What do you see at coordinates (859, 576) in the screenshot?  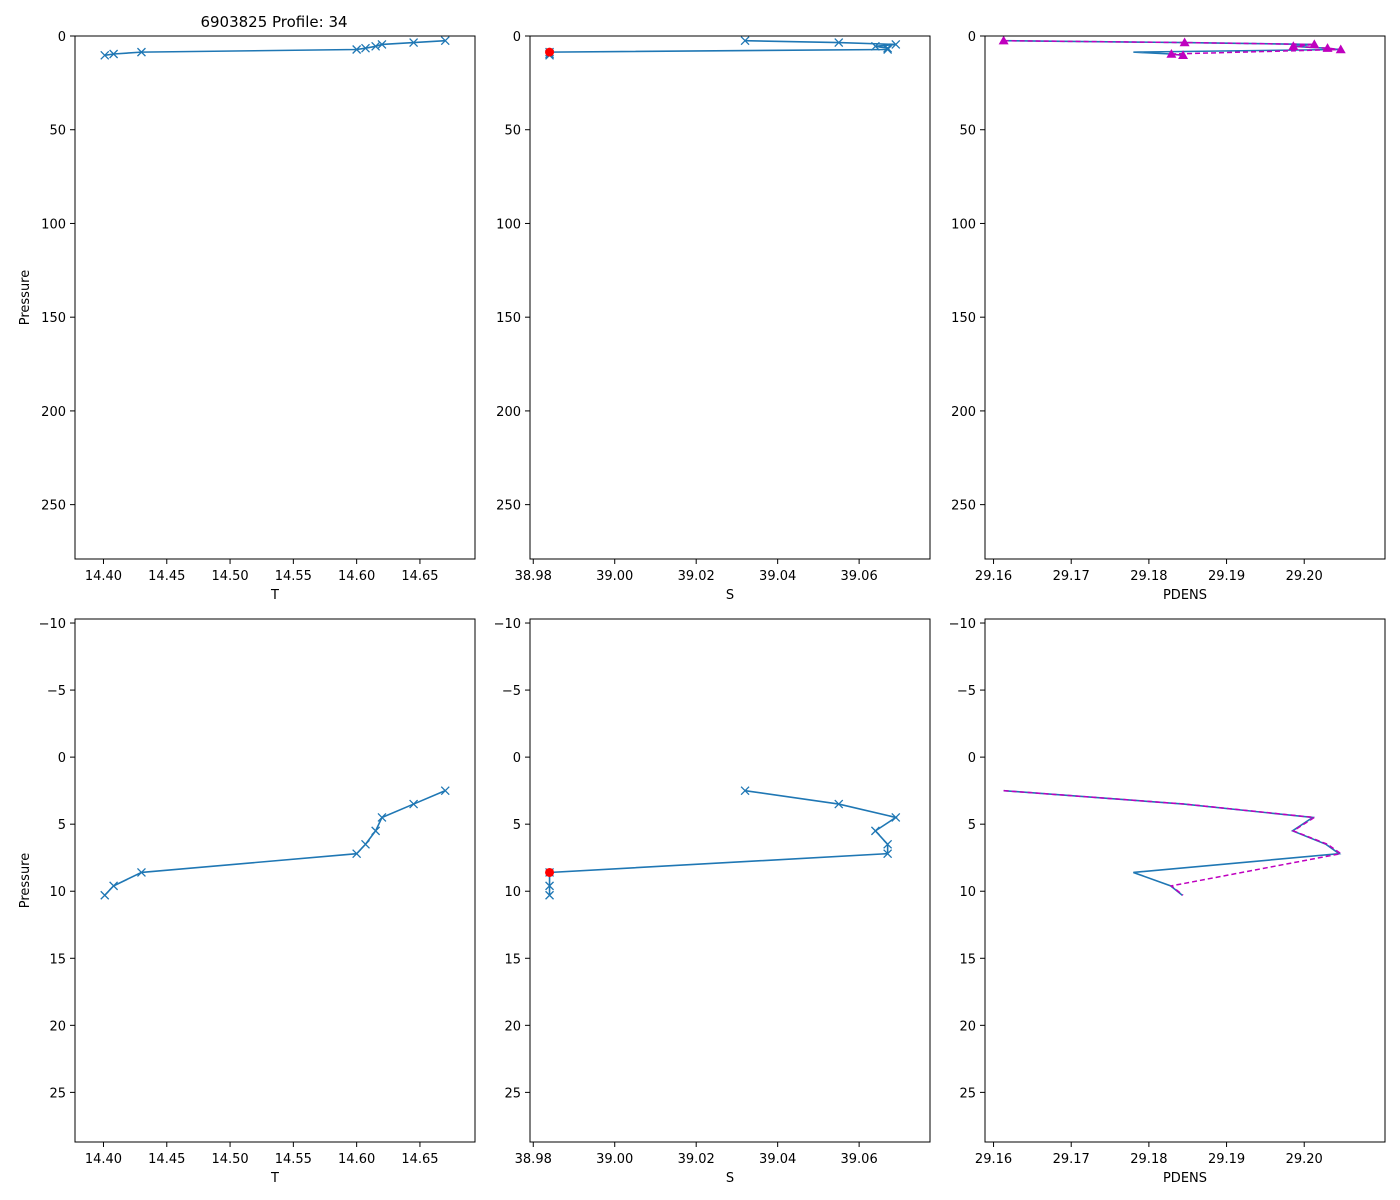 I see `x-tick-label: 39.06` at bounding box center [859, 576].